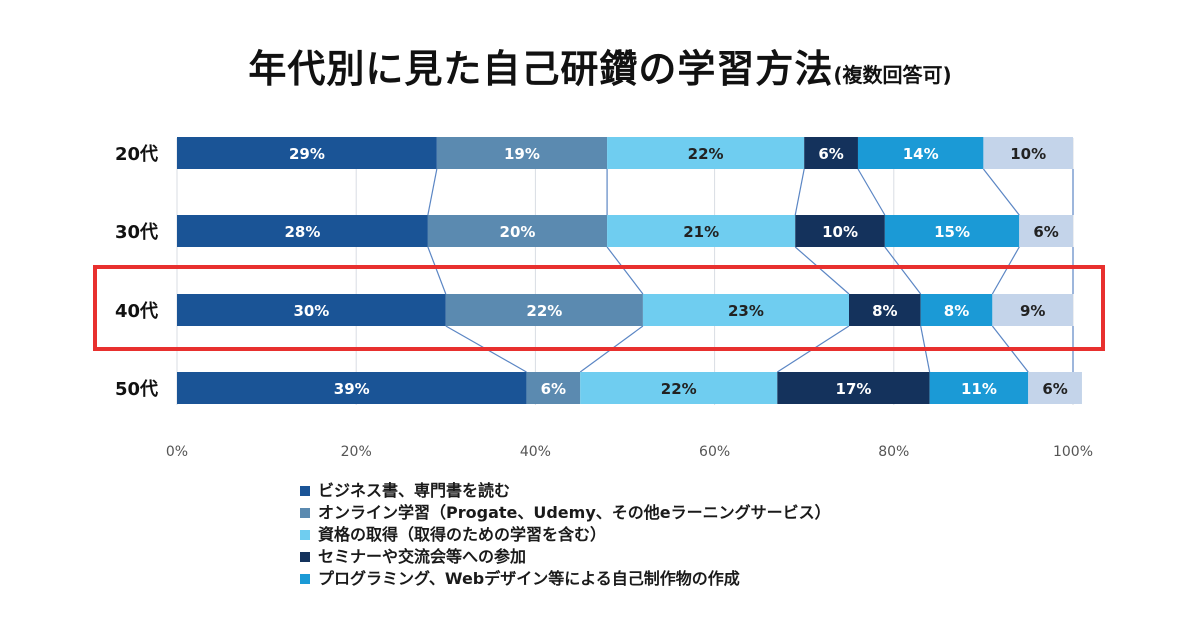  I want to click on legend-item: オンライン学習（Progate、Udemy、その他eラーニングサービス）, so click(565, 513).